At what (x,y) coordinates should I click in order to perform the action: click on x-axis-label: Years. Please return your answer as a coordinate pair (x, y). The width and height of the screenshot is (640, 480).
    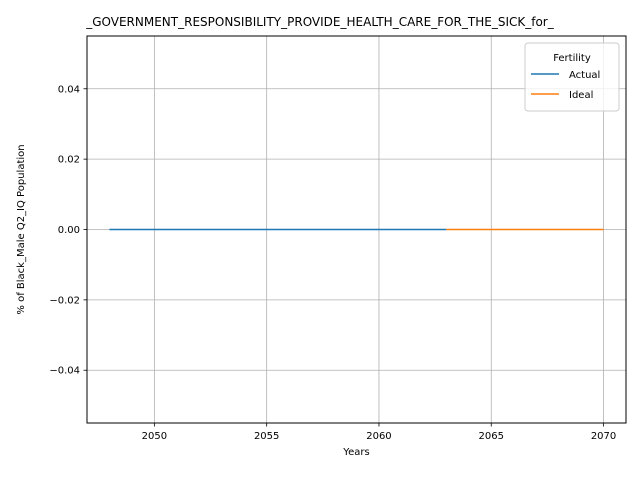
    Looking at the image, I should click on (355, 452).